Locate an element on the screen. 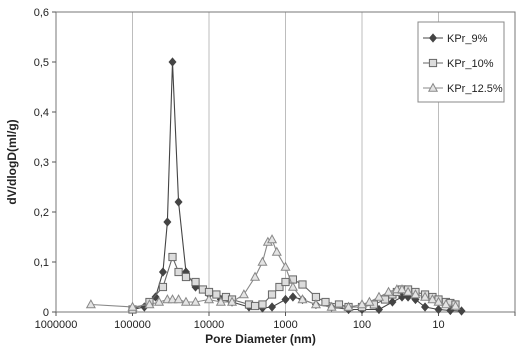 Image resolution: width=517 pixels, height=349 pixels. x-tick-label: 100 is located at coordinates (362, 325).